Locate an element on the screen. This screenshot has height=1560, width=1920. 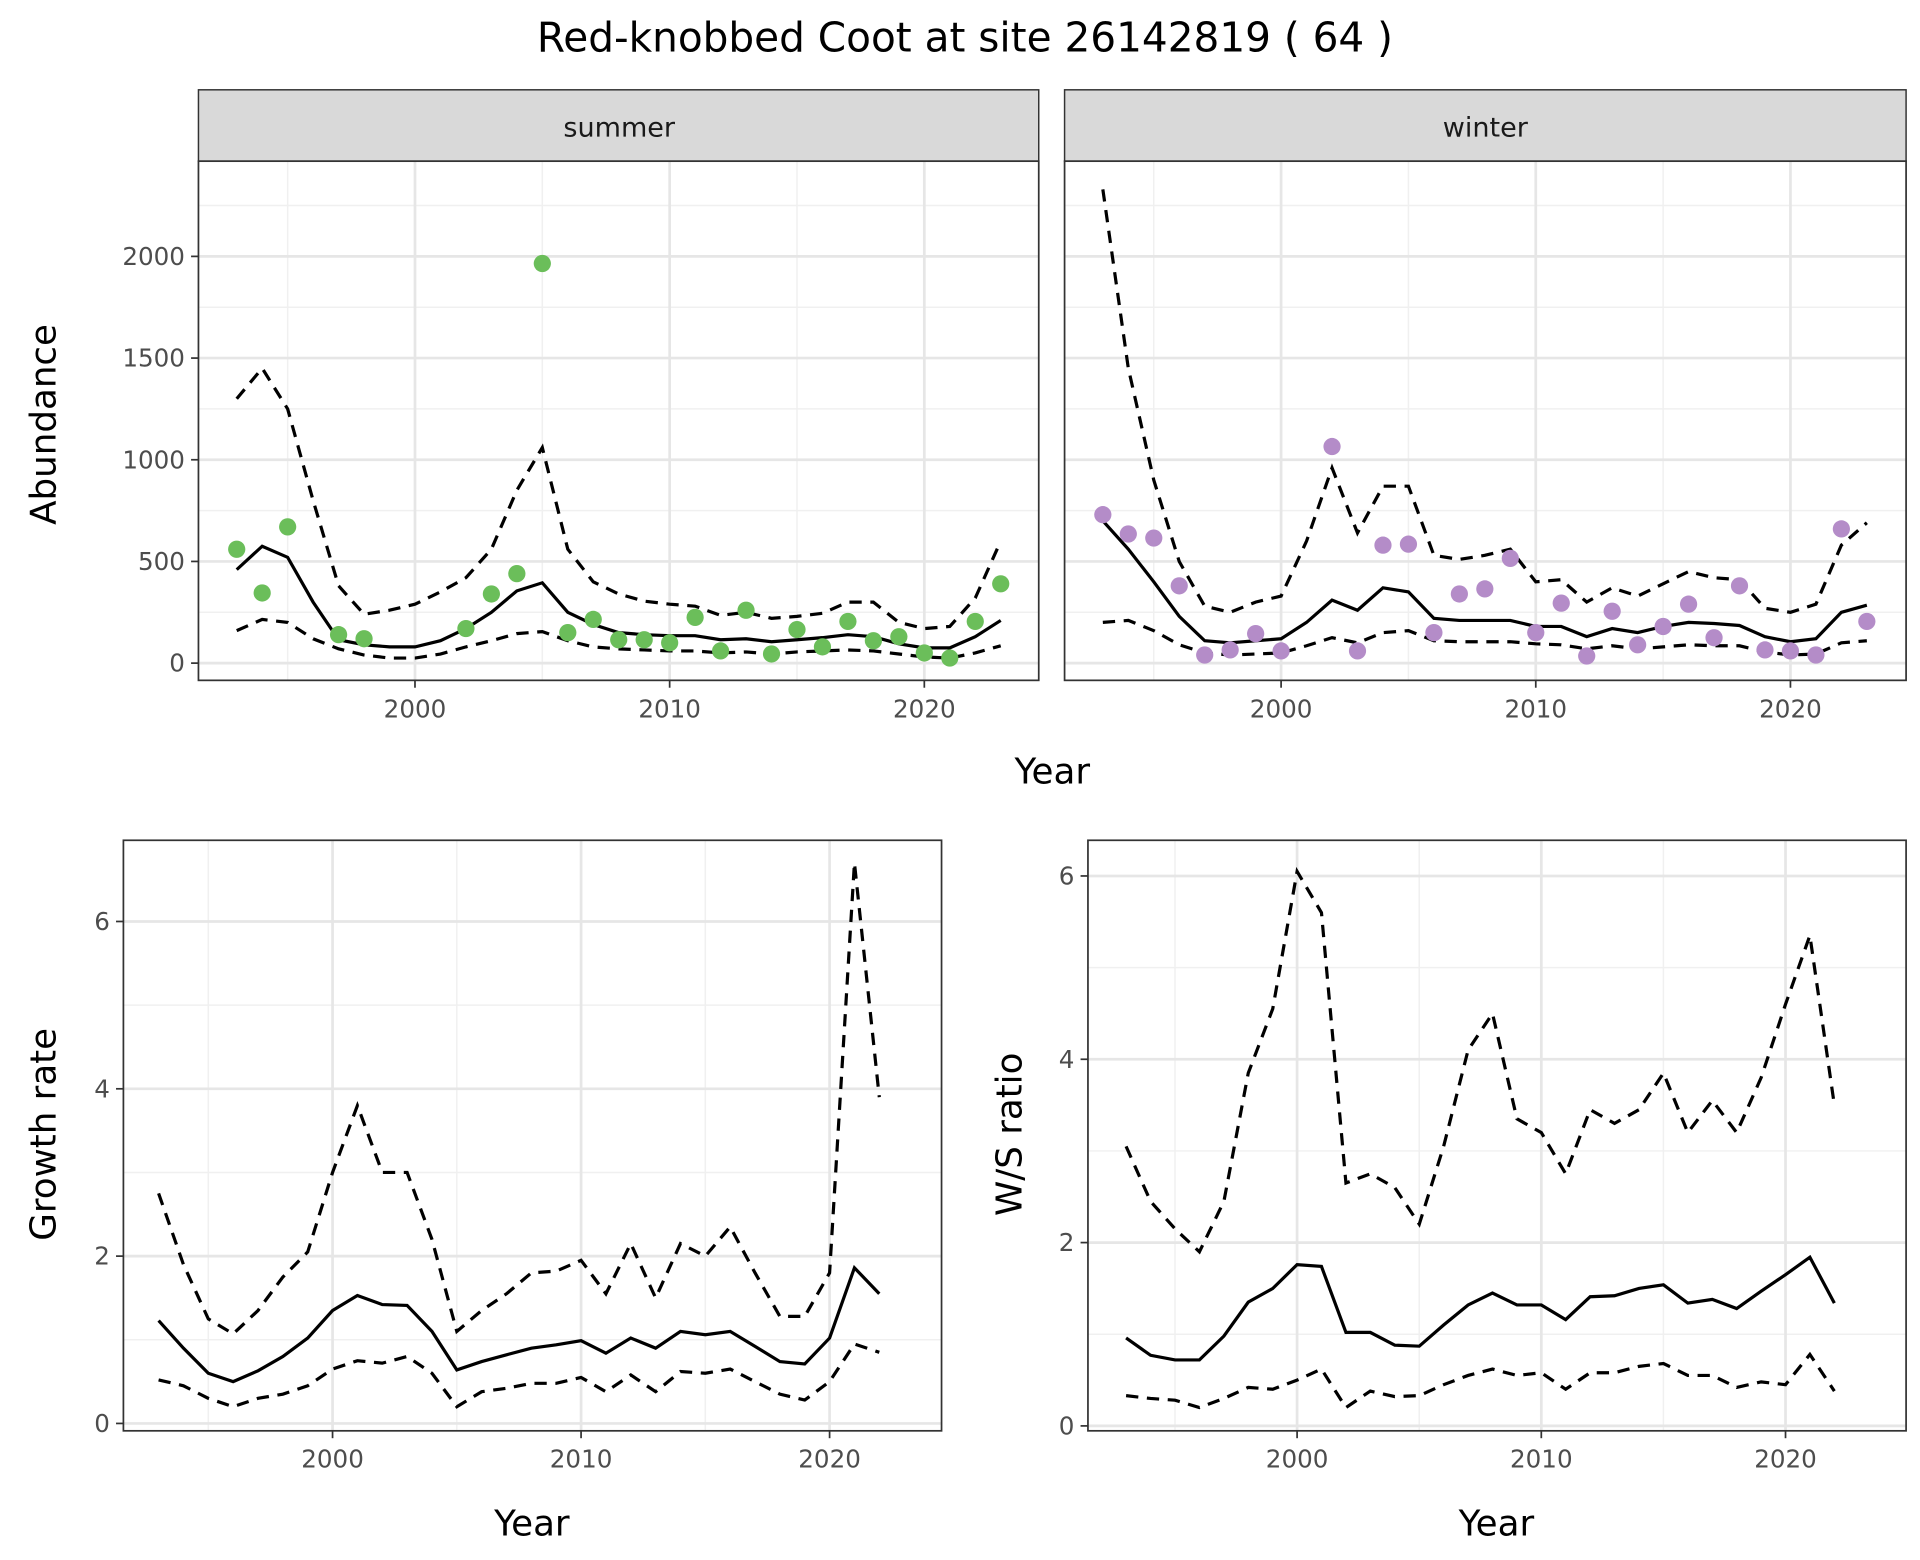
lower-ci-line is located at coordinates (619, 638).